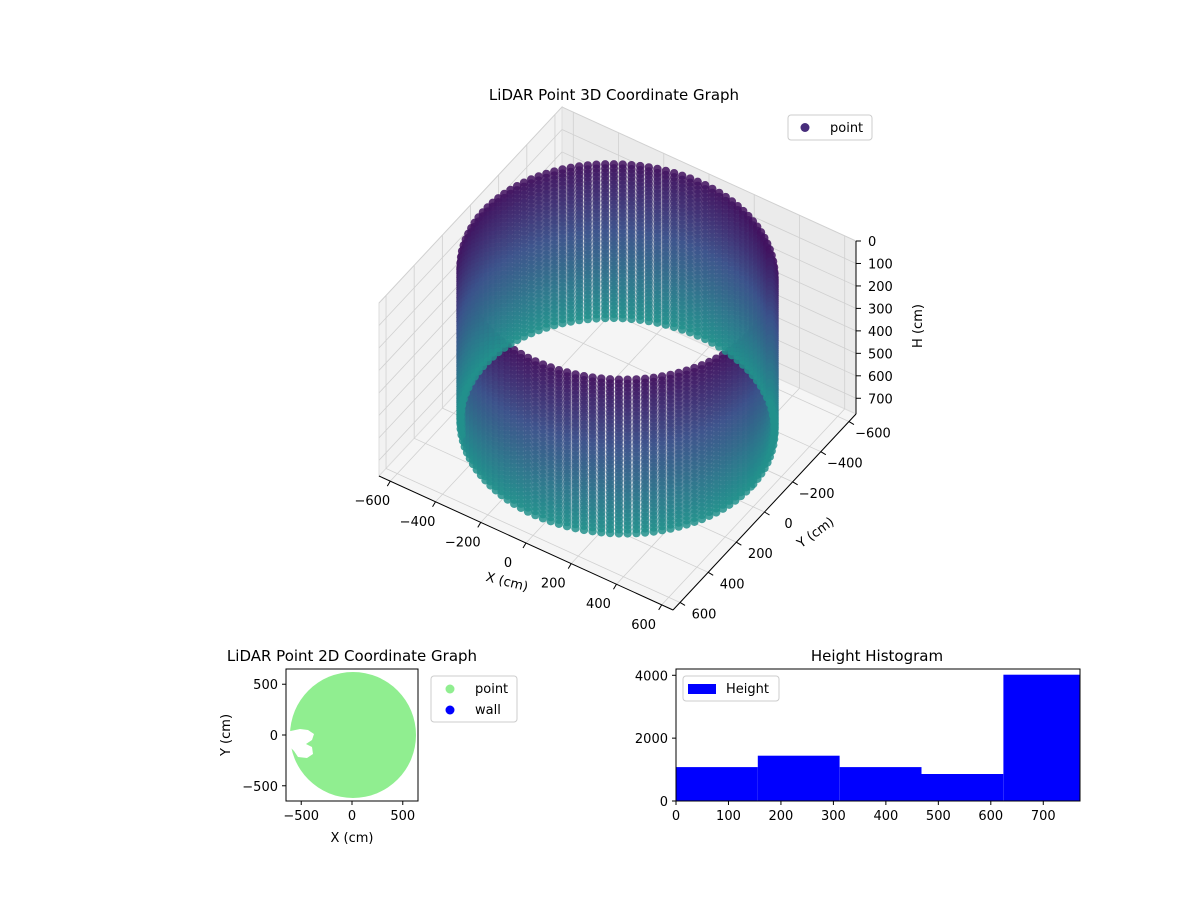  What do you see at coordinates (728, 816) in the screenshot?
I see `hx-tick-label-1: 100` at bounding box center [728, 816].